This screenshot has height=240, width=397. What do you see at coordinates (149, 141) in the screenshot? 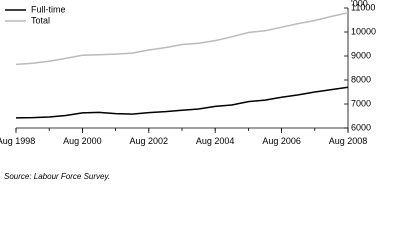
I see `x-tick-label: Aug 2002` at bounding box center [149, 141].